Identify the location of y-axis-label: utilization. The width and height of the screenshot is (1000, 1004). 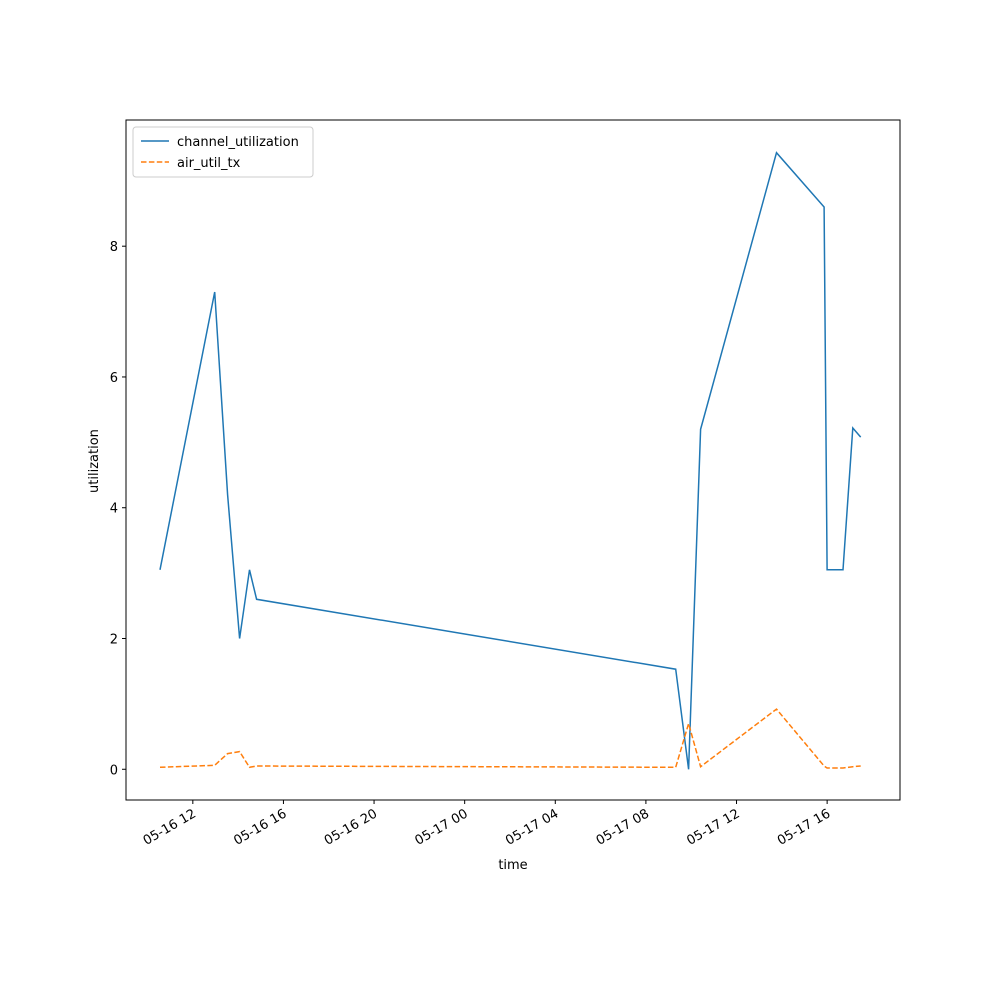
(94, 461).